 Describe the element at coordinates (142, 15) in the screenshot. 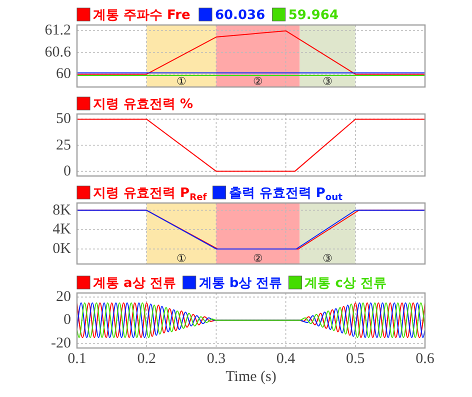

I see `legend-label: 계통 주파수 Fre` at that location.